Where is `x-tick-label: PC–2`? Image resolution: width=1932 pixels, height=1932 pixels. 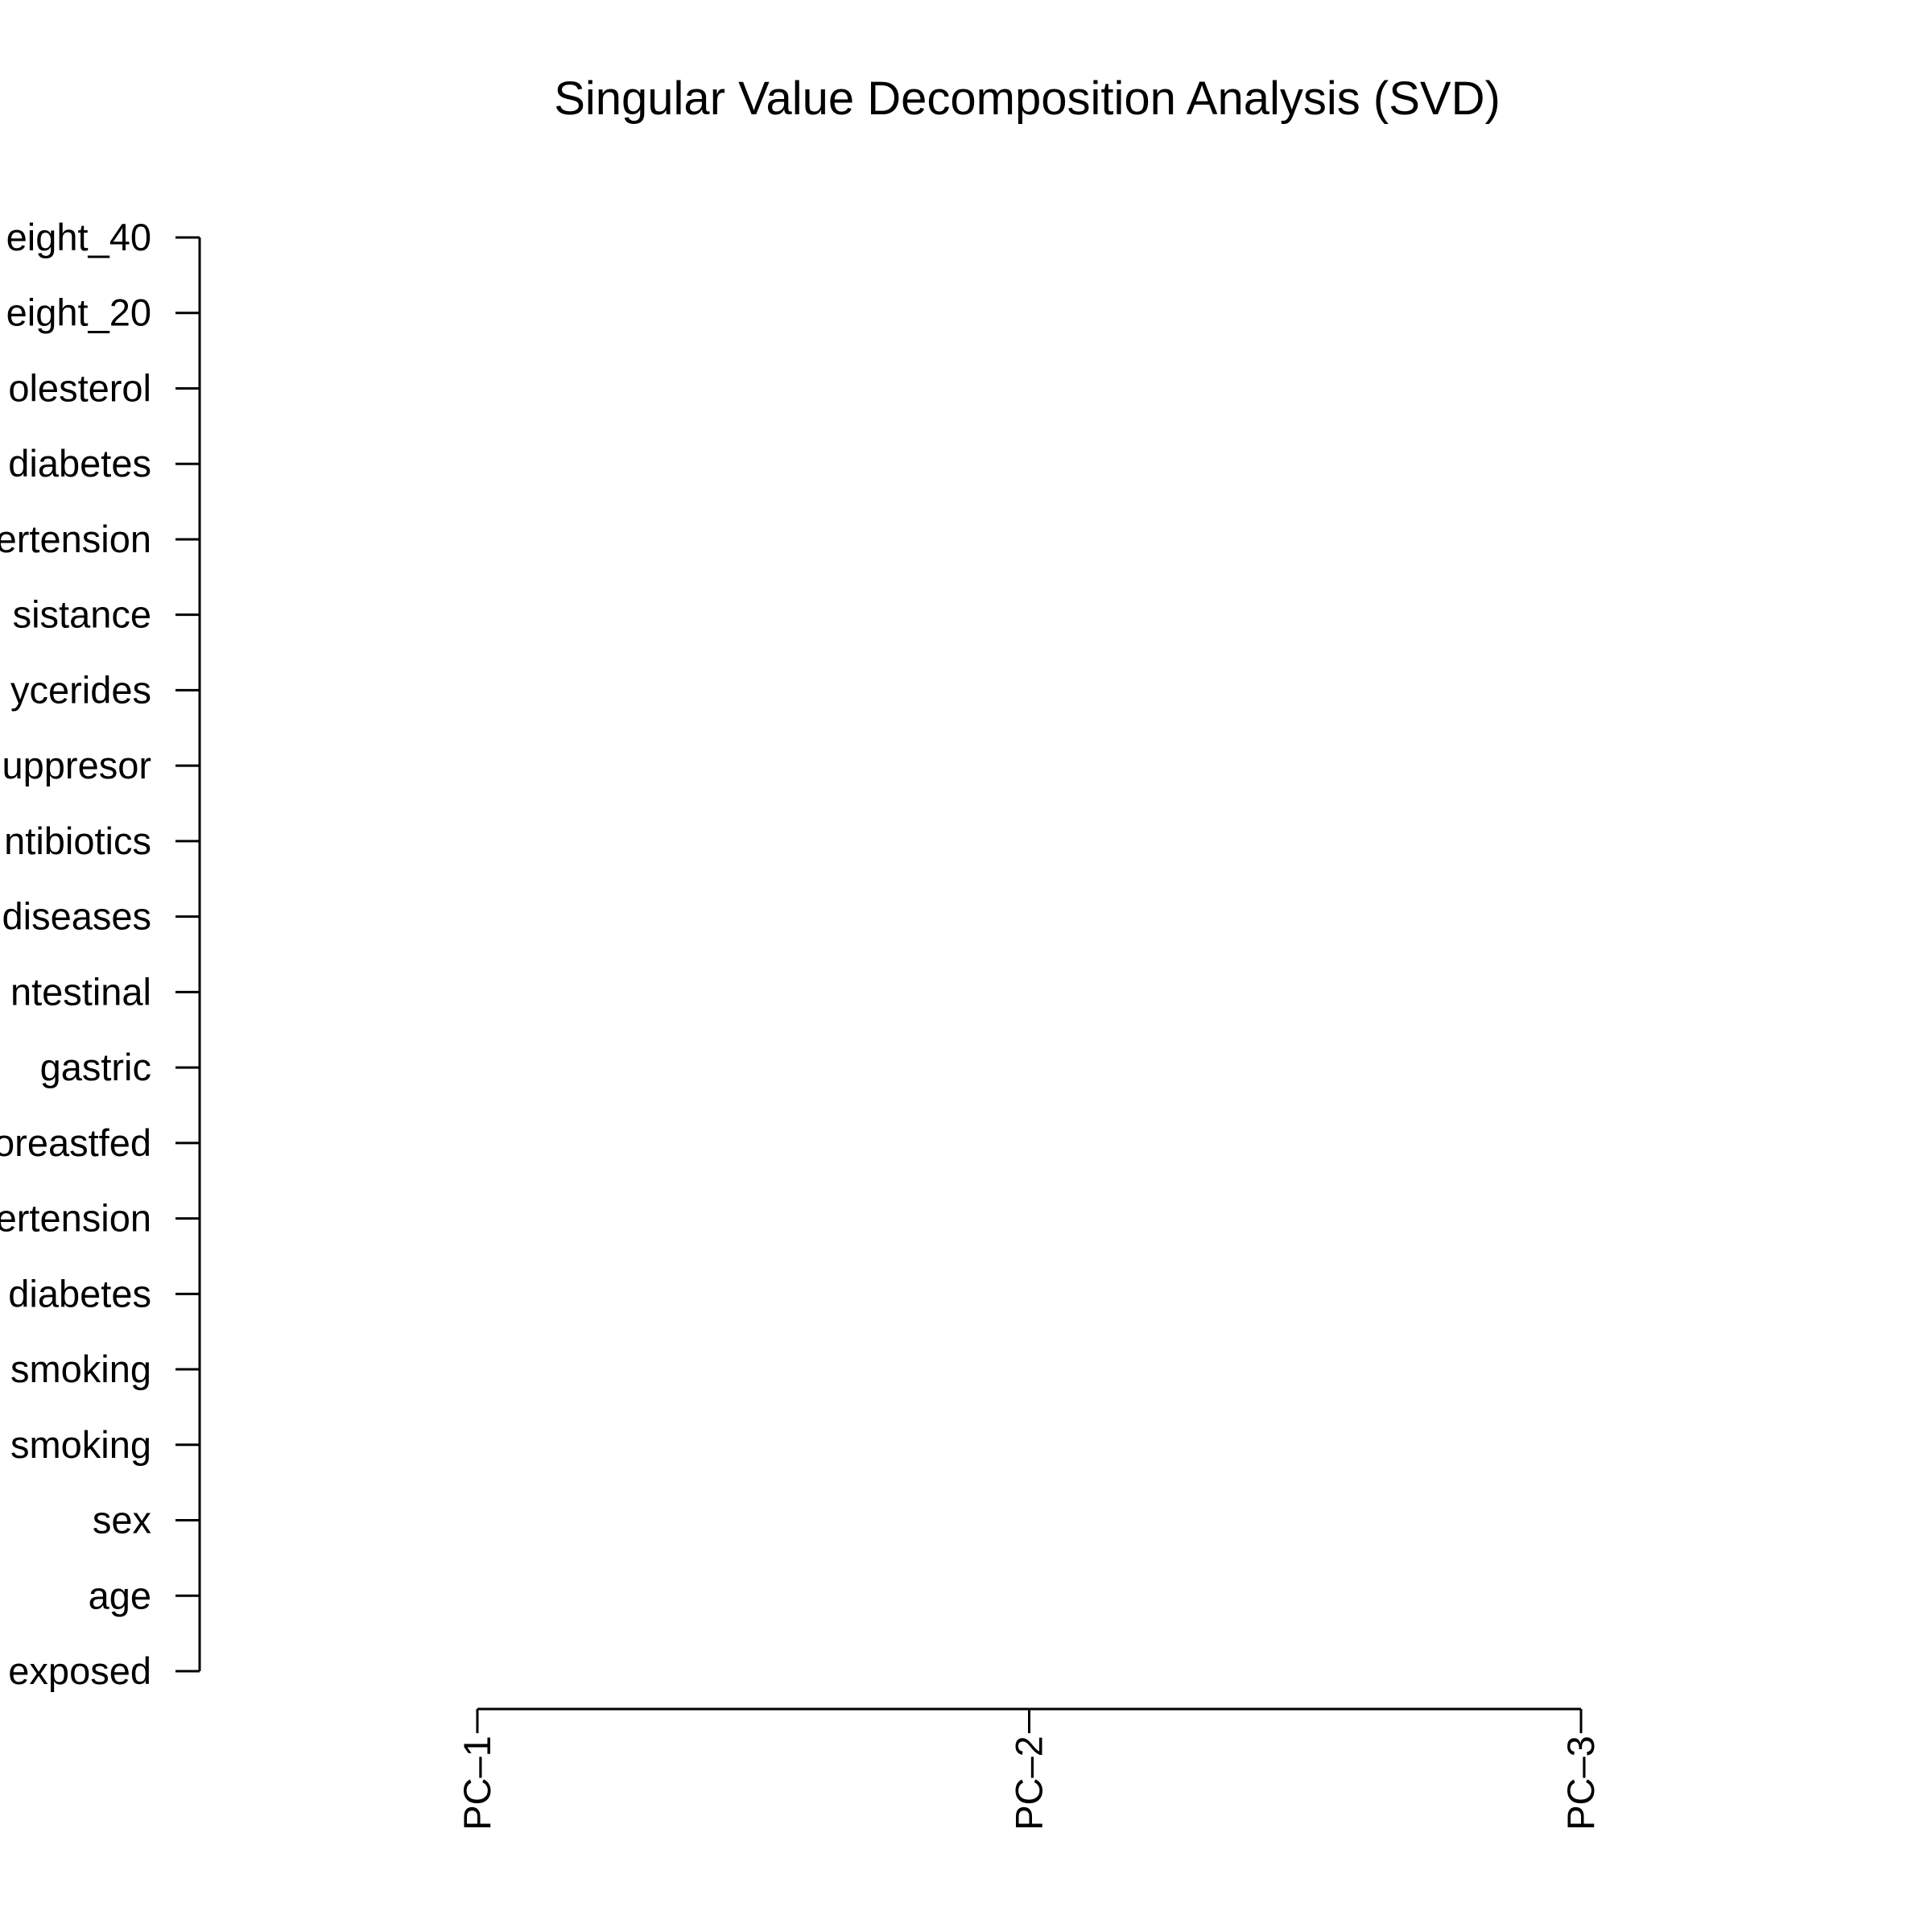
x-tick-label: PC–2 is located at coordinates (1029, 1783).